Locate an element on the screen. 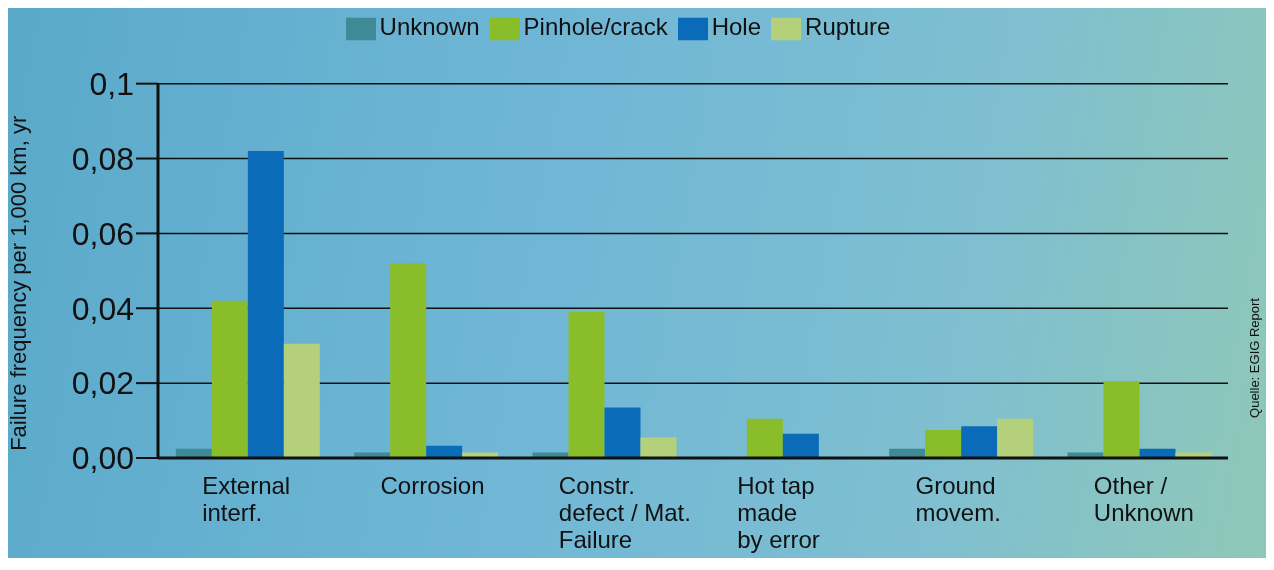 The height and width of the screenshot is (570, 1274). source-note: Quelle: EGIG Report is located at coordinates (1254, 358).